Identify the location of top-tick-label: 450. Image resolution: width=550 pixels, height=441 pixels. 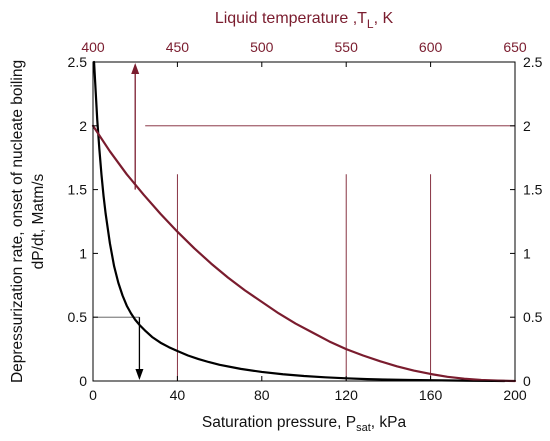
(178, 47).